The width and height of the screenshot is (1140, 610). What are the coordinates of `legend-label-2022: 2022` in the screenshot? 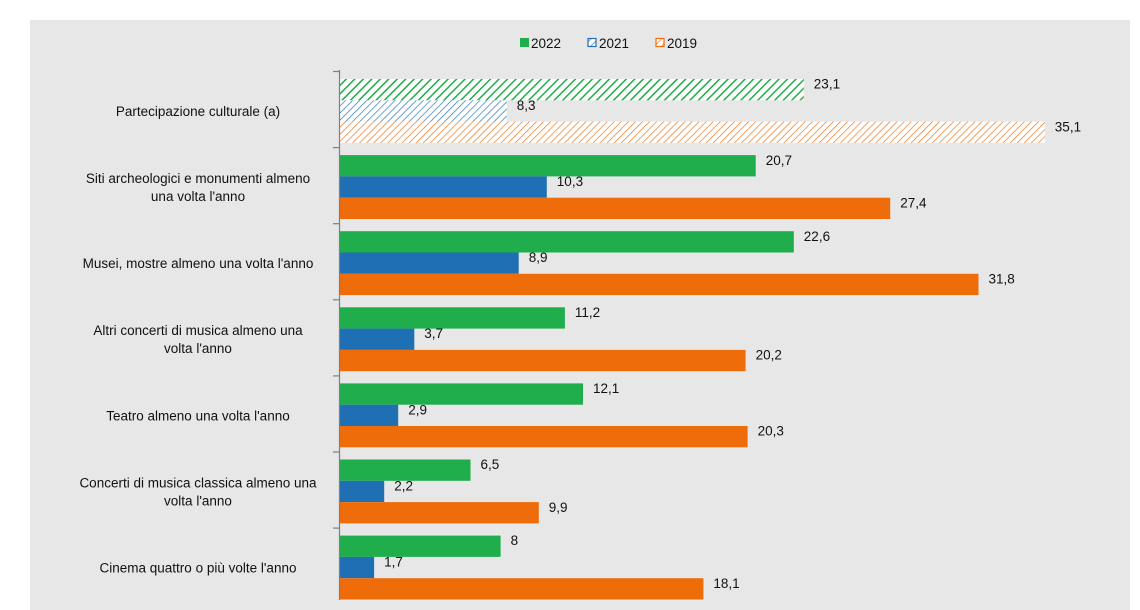 It's located at (546, 43).